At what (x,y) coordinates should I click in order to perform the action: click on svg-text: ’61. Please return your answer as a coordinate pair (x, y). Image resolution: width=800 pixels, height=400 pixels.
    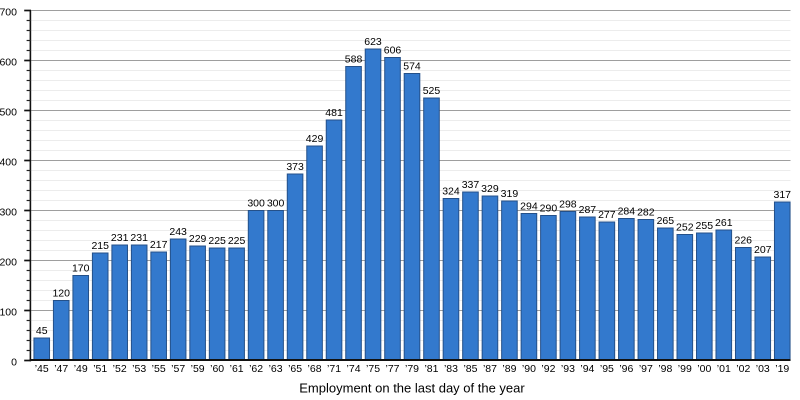
    Looking at the image, I should click on (237, 369).